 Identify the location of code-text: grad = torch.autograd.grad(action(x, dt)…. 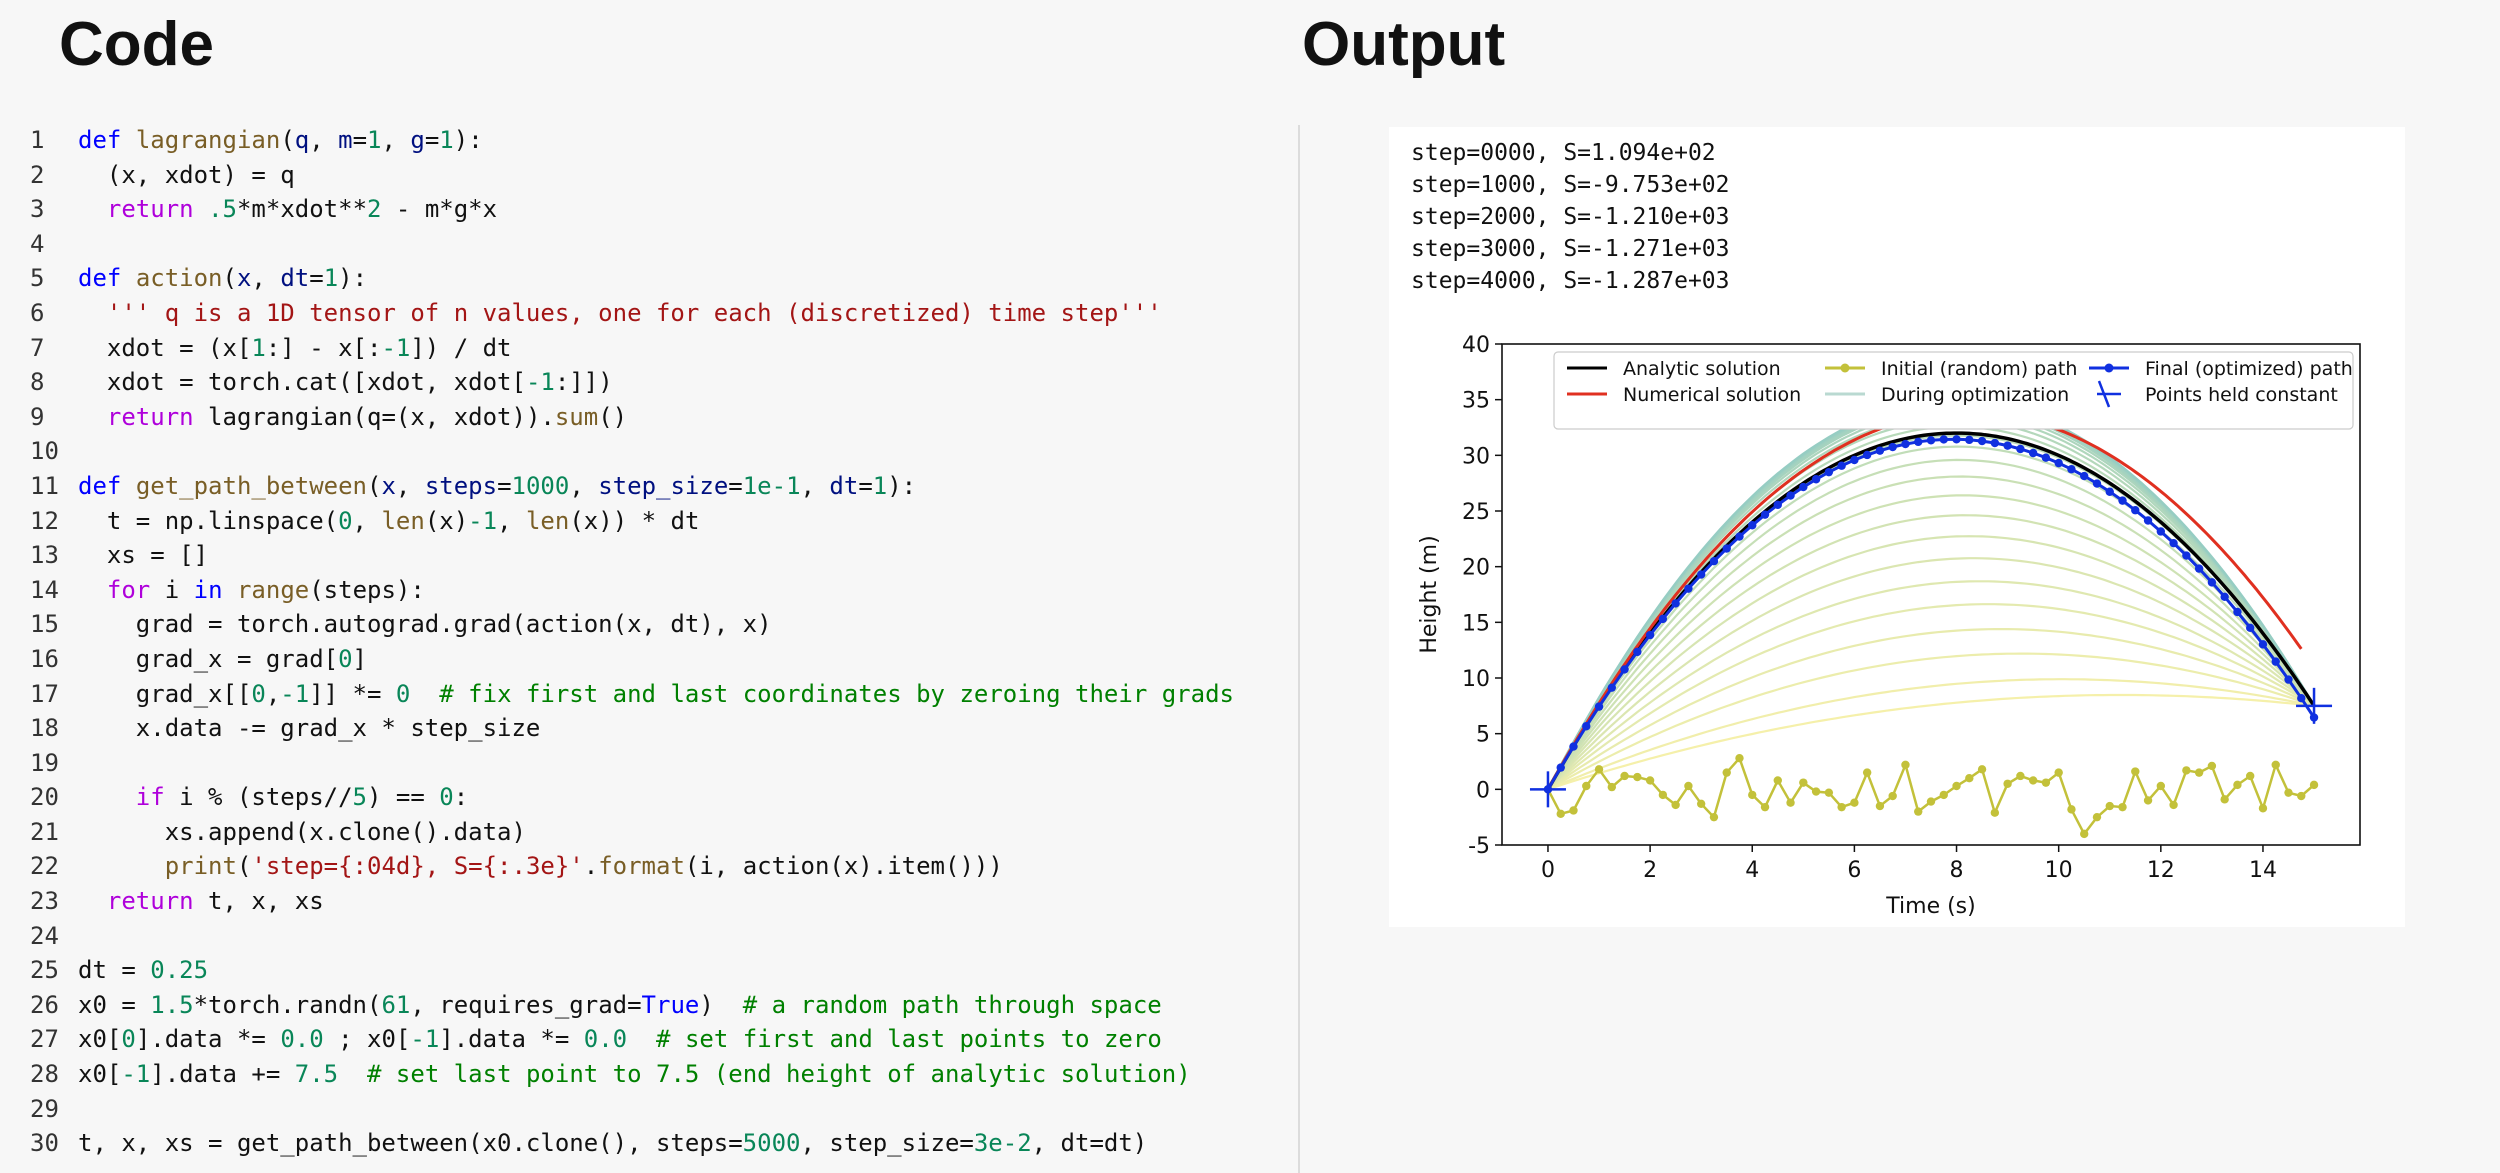
(425, 624).